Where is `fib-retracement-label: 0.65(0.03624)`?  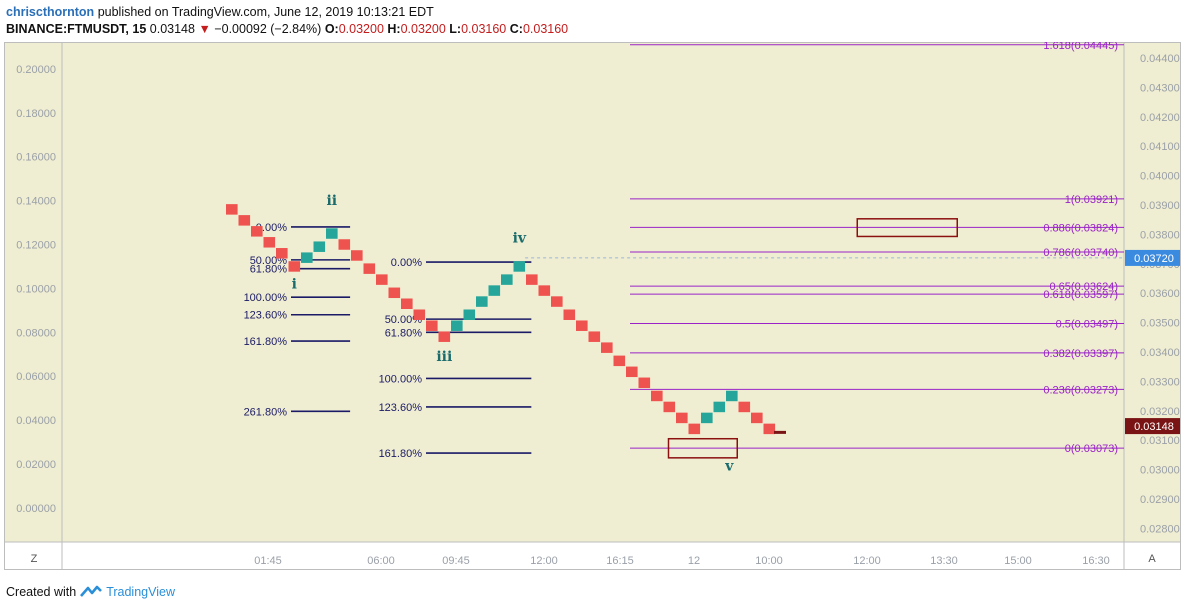
fib-retracement-label: 0.65(0.03624) is located at coordinates (1084, 287).